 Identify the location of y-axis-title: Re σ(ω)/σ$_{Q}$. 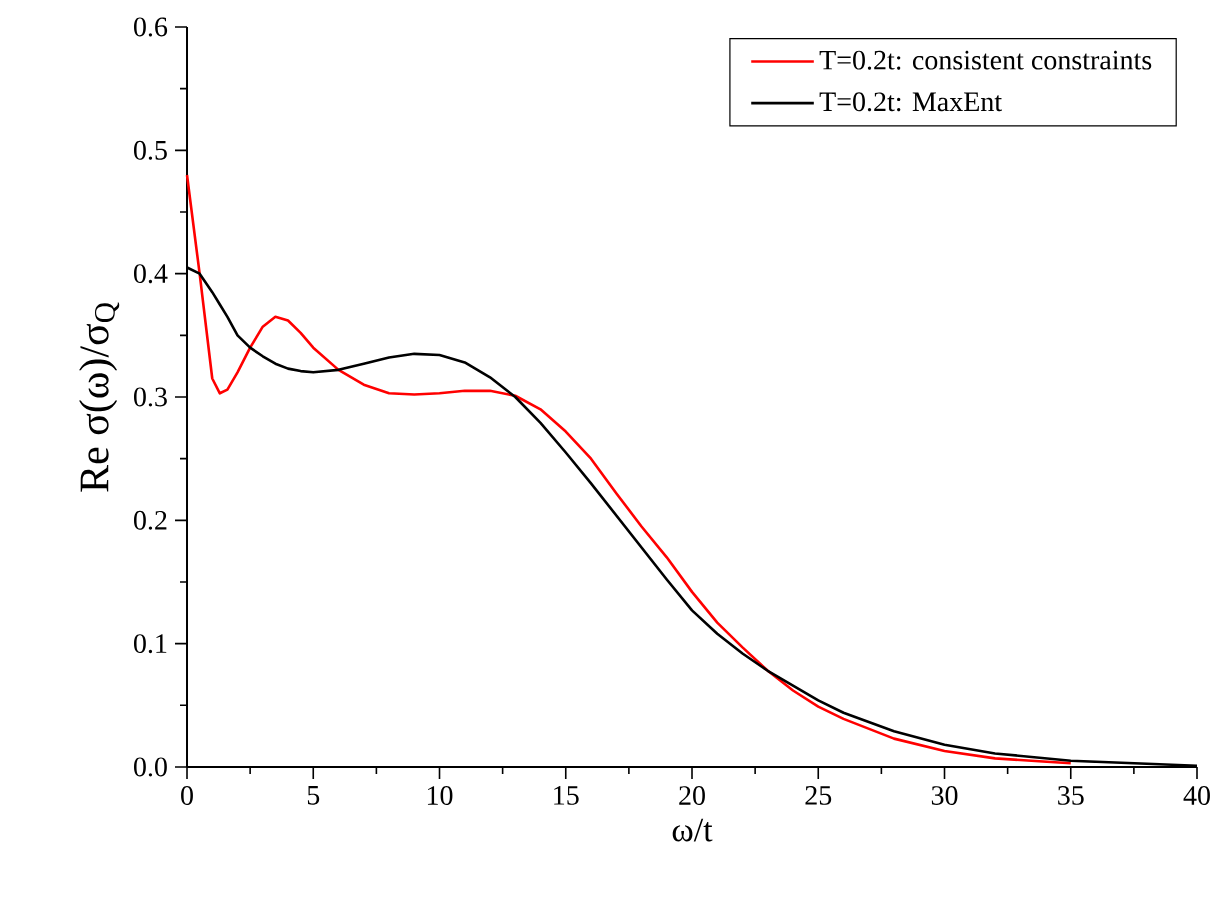
(99, 397).